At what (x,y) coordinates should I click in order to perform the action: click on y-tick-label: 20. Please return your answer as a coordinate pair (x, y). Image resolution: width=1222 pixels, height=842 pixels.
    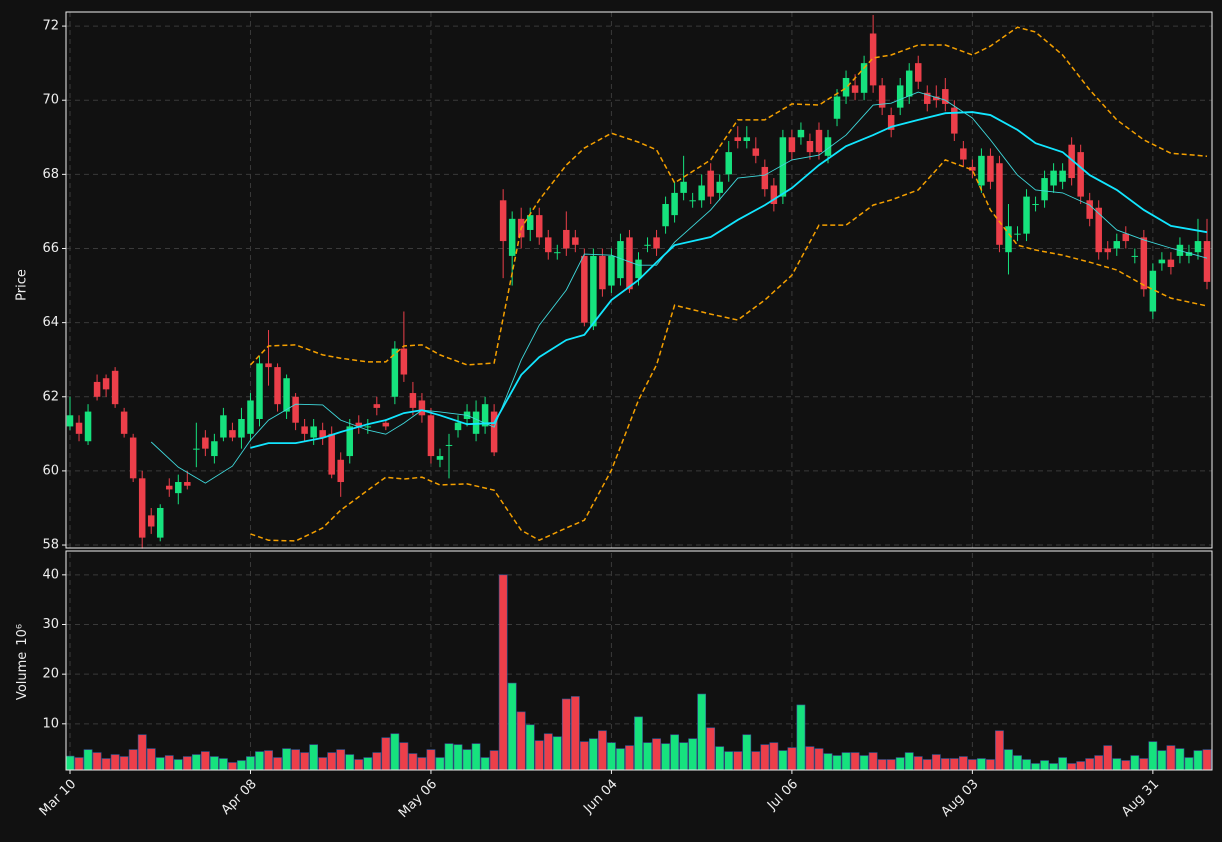
    Looking at the image, I should click on (50, 674).